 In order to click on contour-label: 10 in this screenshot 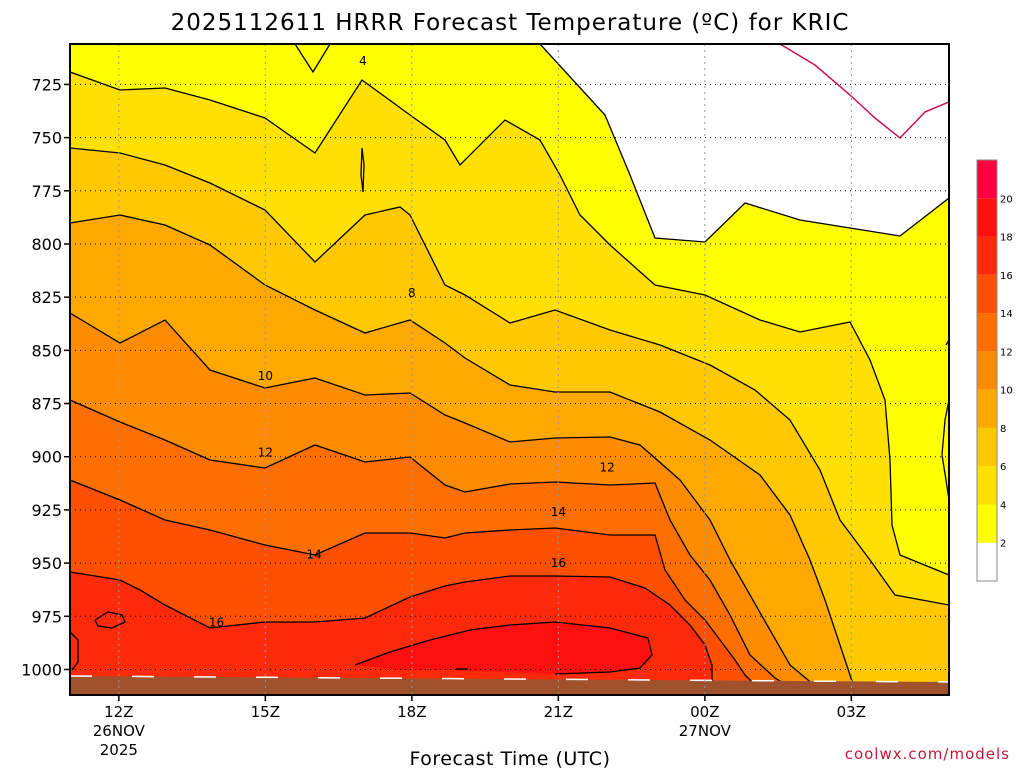, I will do `click(265, 376)`.